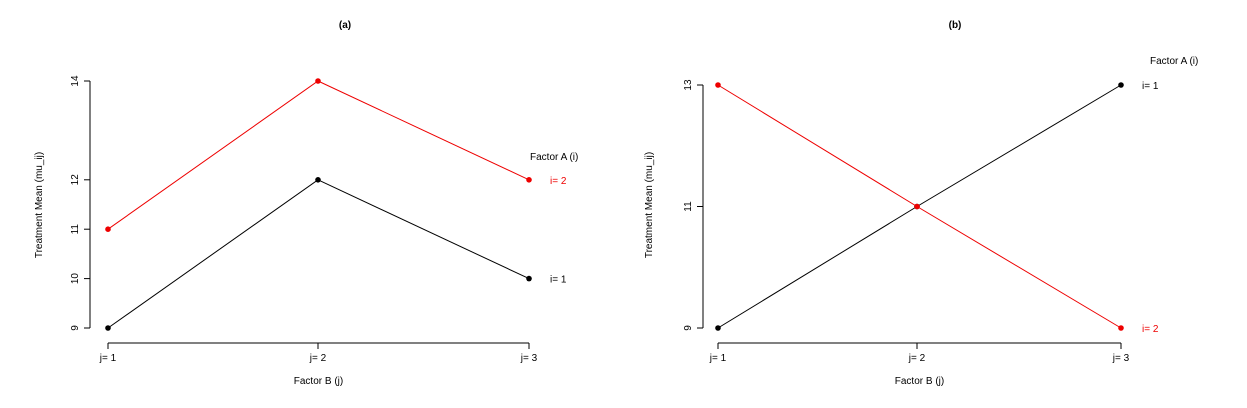 The image size is (1247, 408). What do you see at coordinates (345, 25) in the screenshot?
I see `chart-title: (a)` at bounding box center [345, 25].